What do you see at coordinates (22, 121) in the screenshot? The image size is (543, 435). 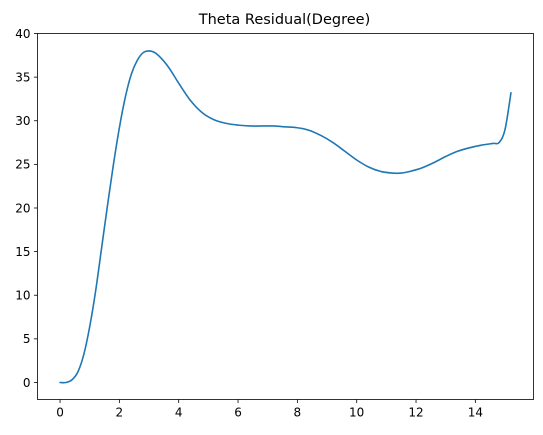 I see `y-tick-label: 30` at bounding box center [22, 121].